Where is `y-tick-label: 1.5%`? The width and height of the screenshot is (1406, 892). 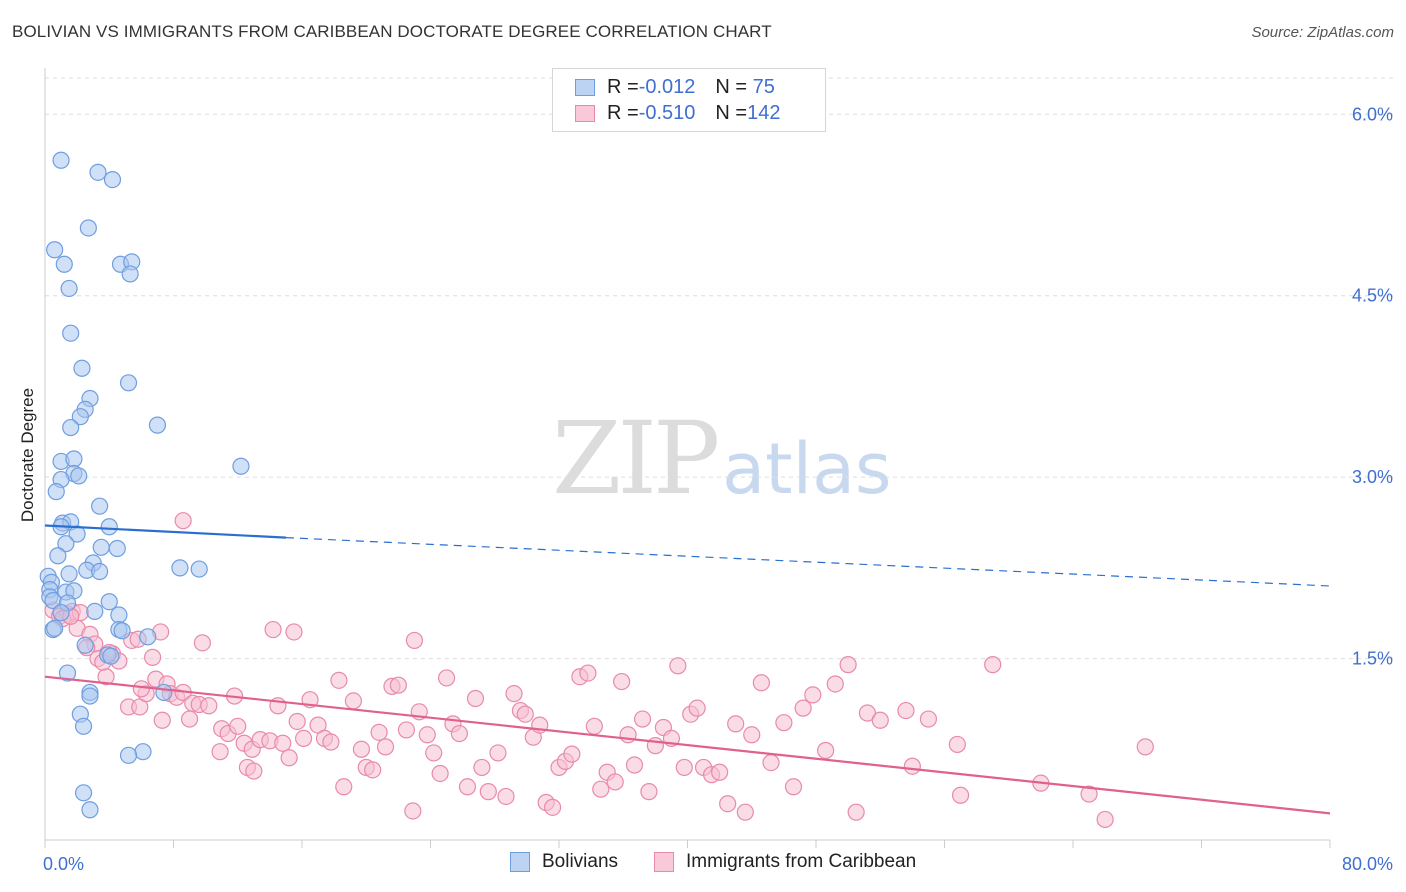
y-tick-label: 1.5% is located at coordinates (1372, 659).